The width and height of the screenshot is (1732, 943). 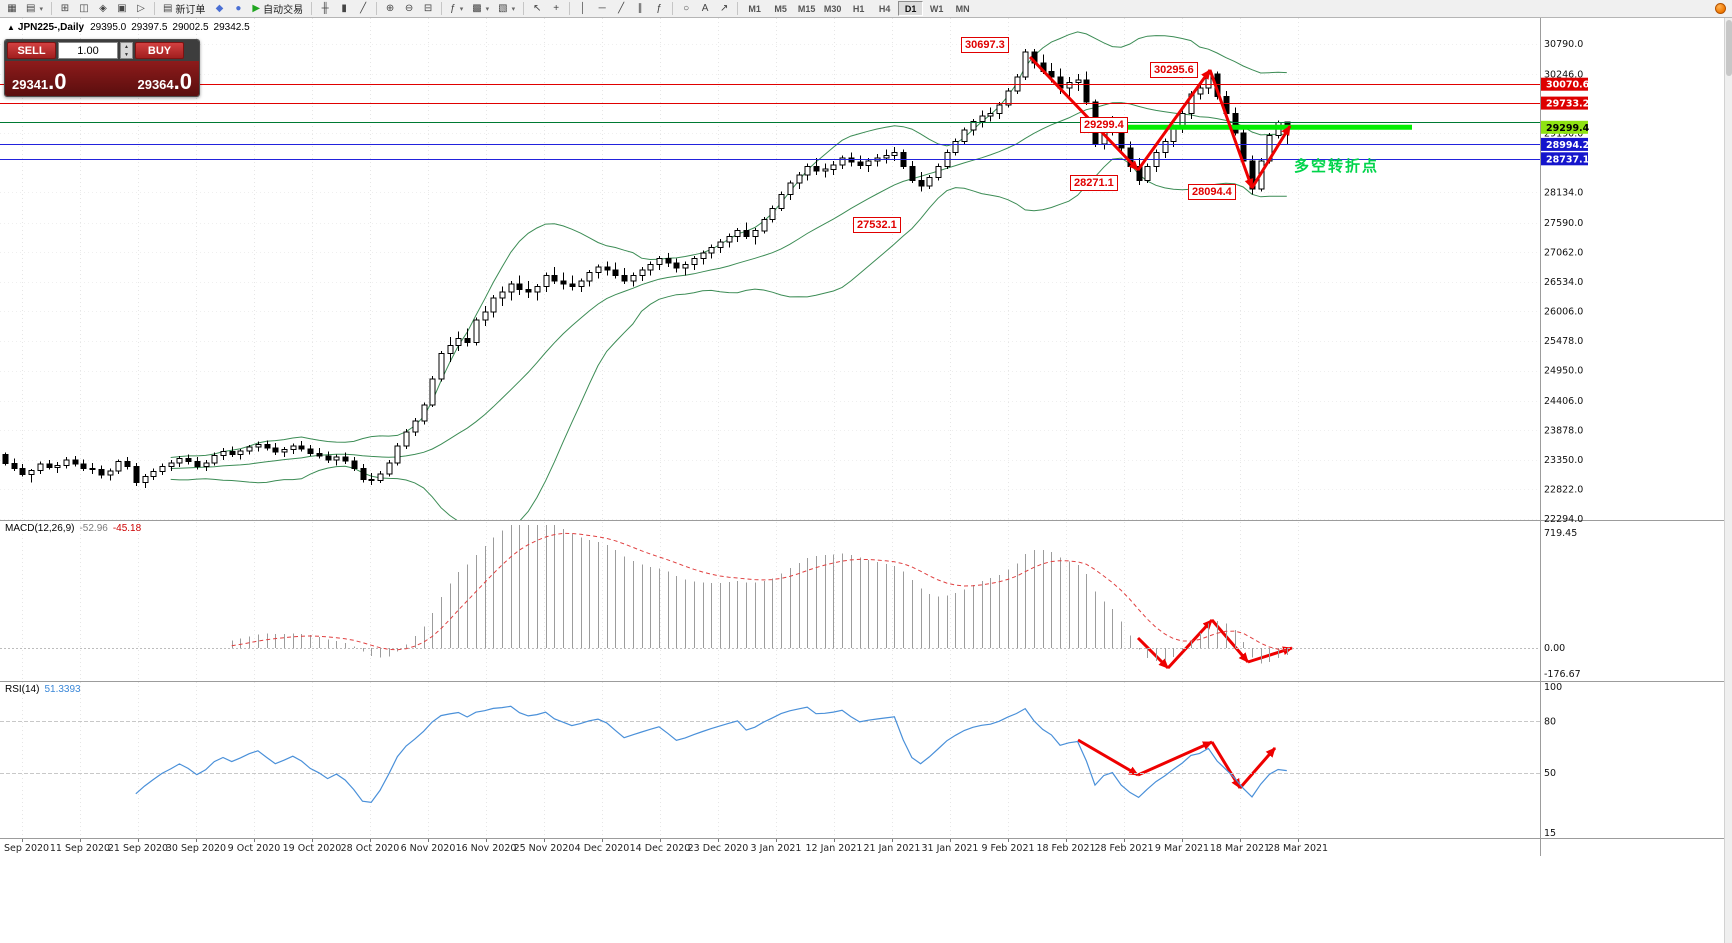 What do you see at coordinates (1563, 519) in the screenshot?
I see `svg-text: 22294.0` at bounding box center [1563, 519].